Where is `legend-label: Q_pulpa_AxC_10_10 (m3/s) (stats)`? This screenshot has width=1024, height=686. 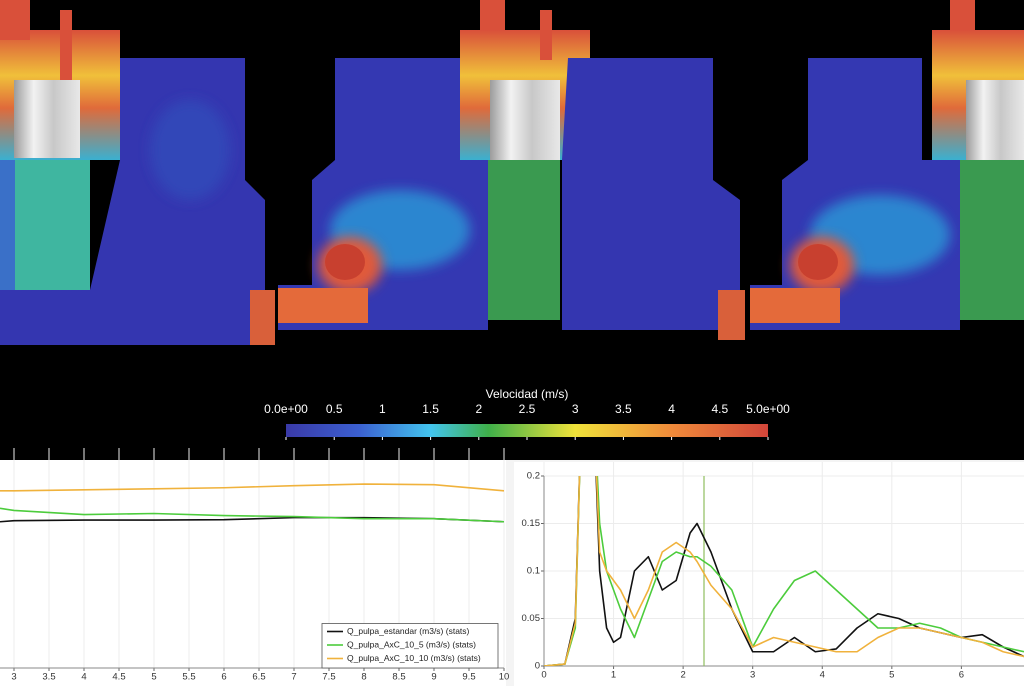 legend-label: Q_pulpa_AxC_10_10 (m3/s) (stats) is located at coordinates (414, 658).